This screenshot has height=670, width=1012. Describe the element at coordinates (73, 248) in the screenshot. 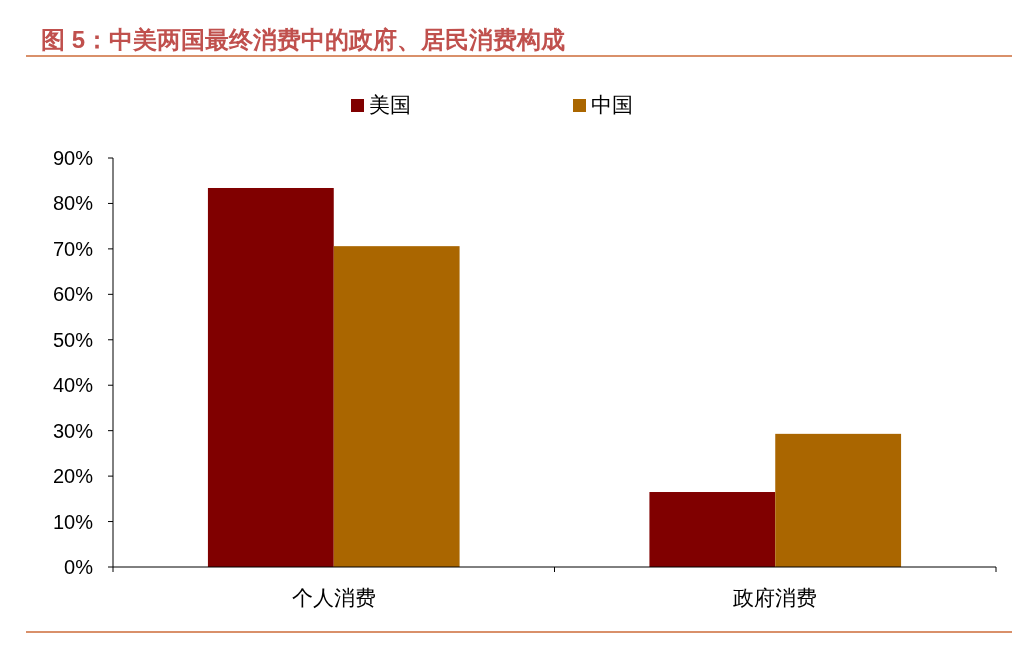

I see `y-tick-label: 70%` at that location.